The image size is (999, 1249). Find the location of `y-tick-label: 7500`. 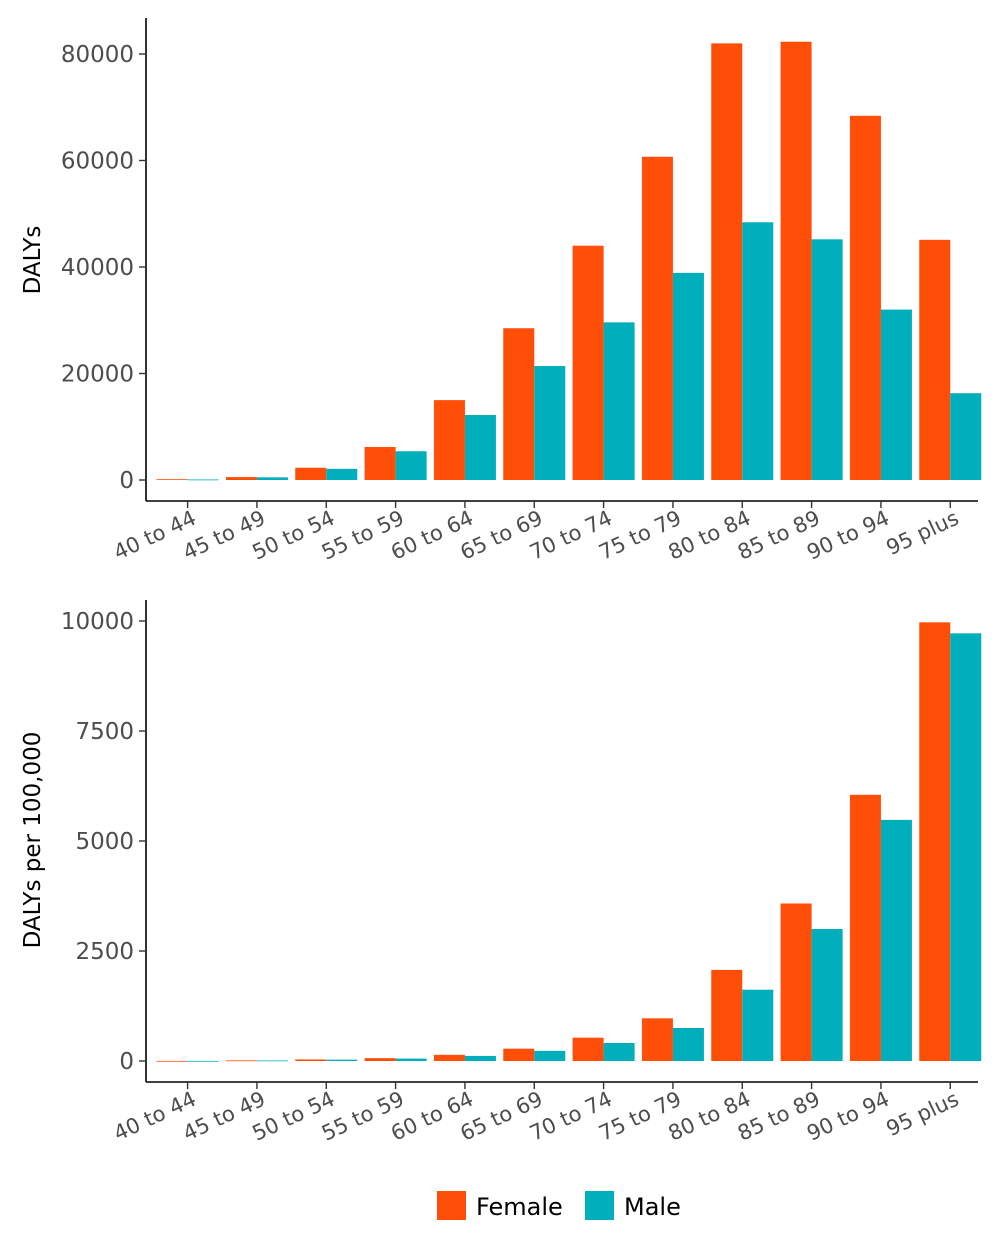

y-tick-label: 7500 is located at coordinates (104, 732).